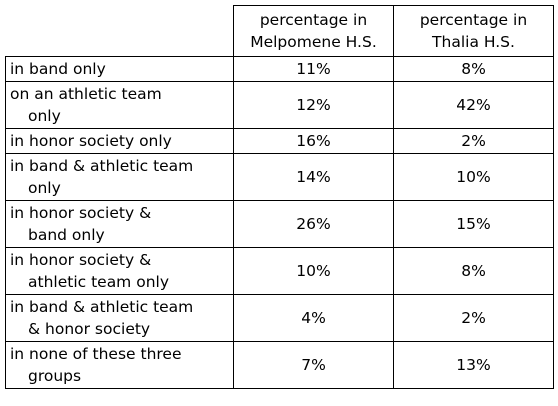  Describe the element at coordinates (119, 105) in the screenshot. I see `row-label: on an athletic team only` at that location.